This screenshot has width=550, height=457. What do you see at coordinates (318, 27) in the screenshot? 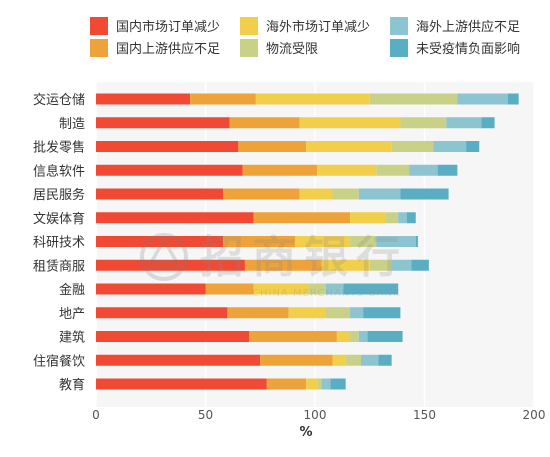
I see `legend-label: 海外市场订单减少` at bounding box center [318, 27].